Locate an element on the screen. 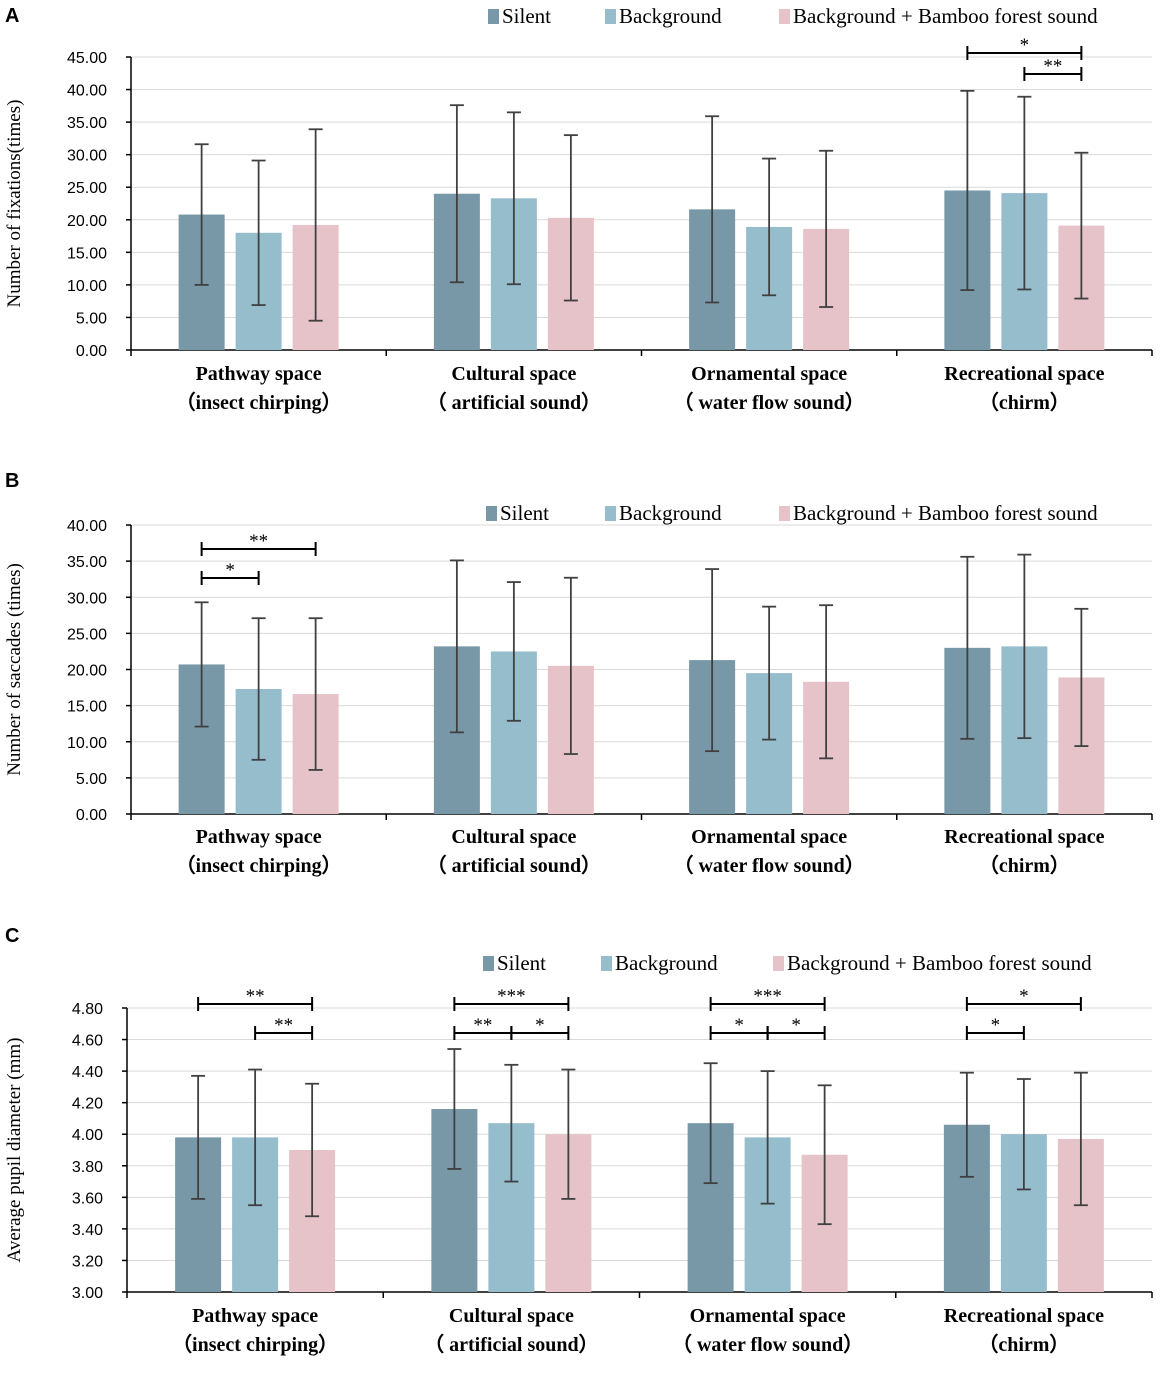  y-axis-title: Number of saccades (times) is located at coordinates (14, 669).